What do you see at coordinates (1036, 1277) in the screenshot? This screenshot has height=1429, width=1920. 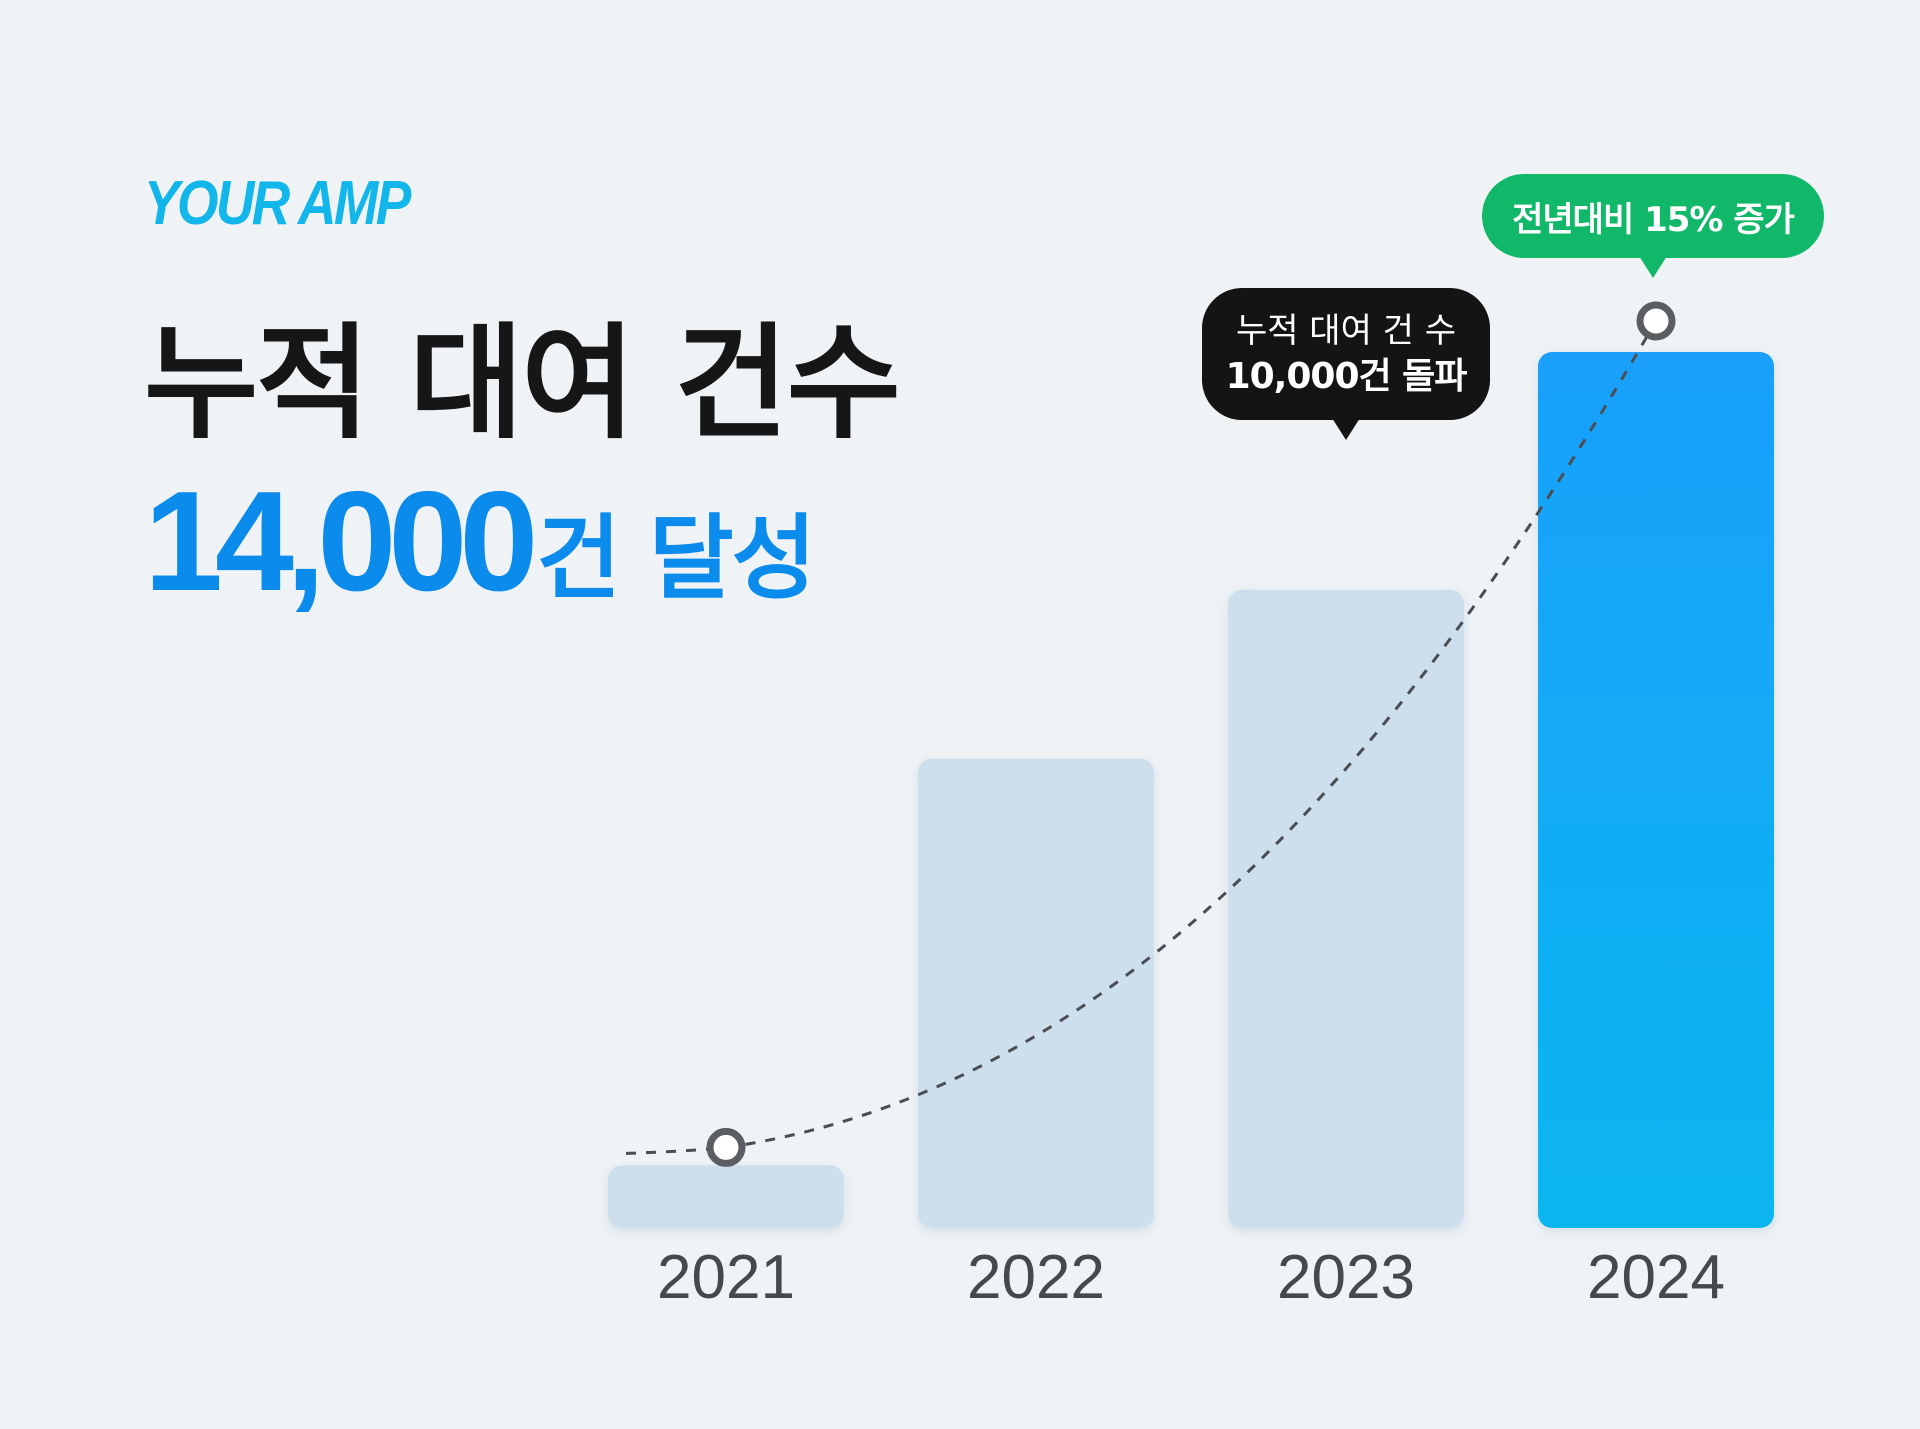 I see `x-tick-label-2022: 2022` at bounding box center [1036, 1277].